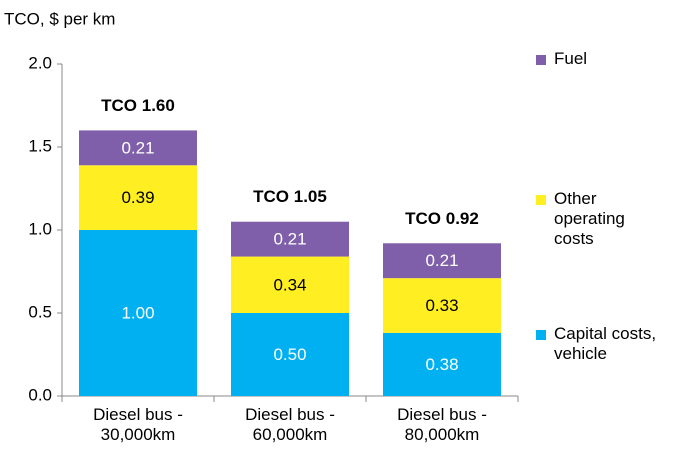 The image size is (693, 462). What do you see at coordinates (605, 343) in the screenshot?
I see `legend-label: Capital costs, vehicle` at bounding box center [605, 343].